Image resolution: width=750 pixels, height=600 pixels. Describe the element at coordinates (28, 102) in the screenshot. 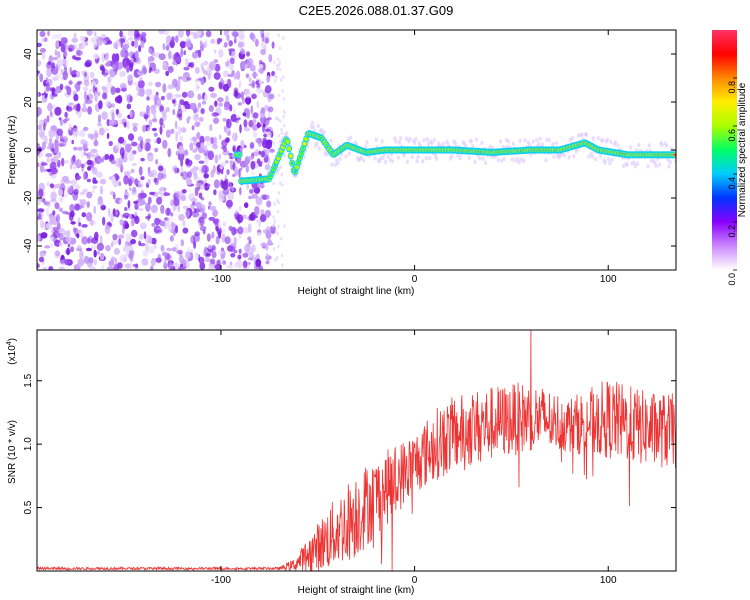

I see `y-tick-label: 20` at that location.